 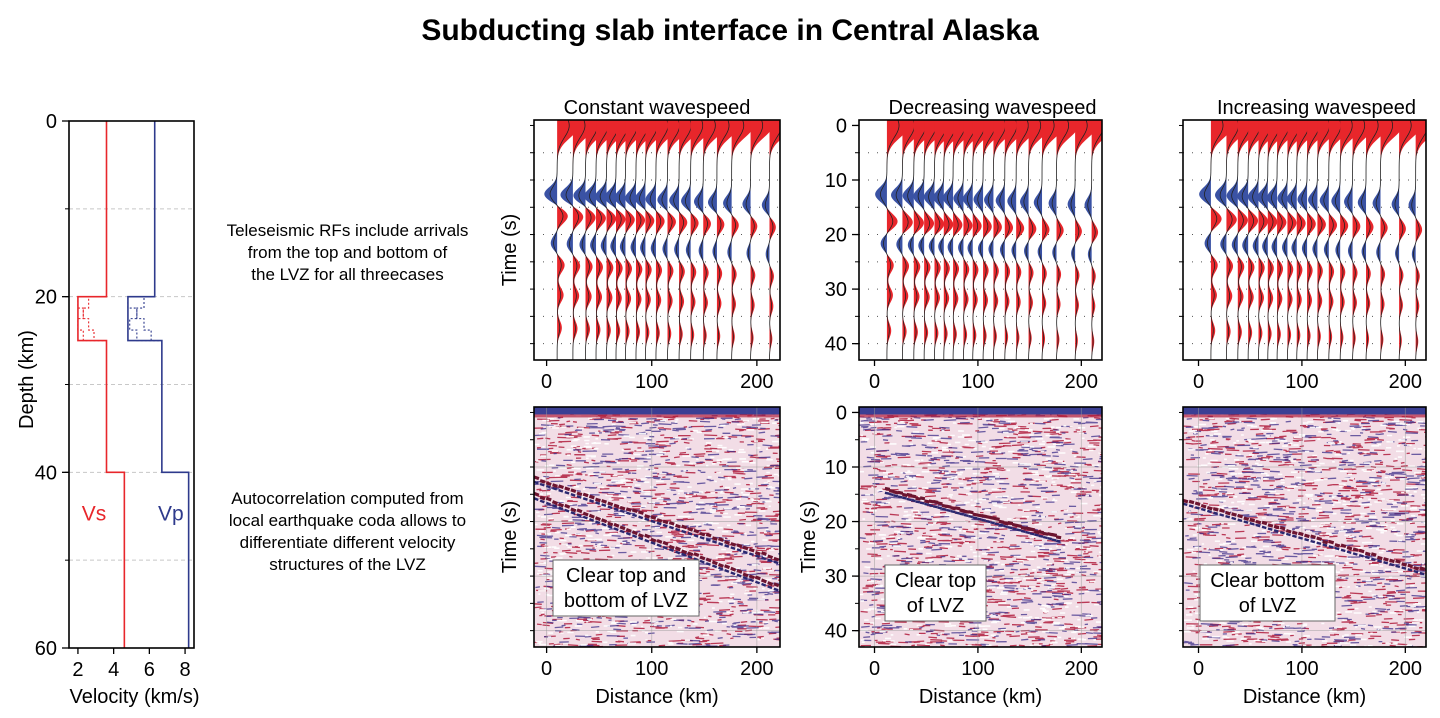 I want to click on plot-frame, so click(x=980, y=527).